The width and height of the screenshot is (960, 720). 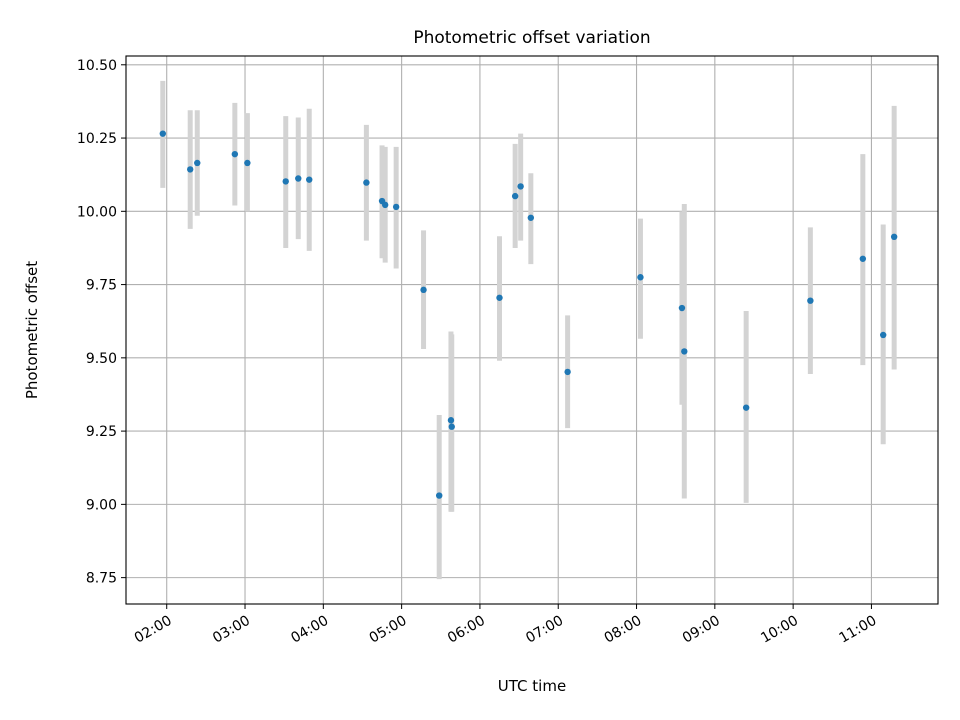 I want to click on y-tick-label: 8.75, so click(x=101, y=579).